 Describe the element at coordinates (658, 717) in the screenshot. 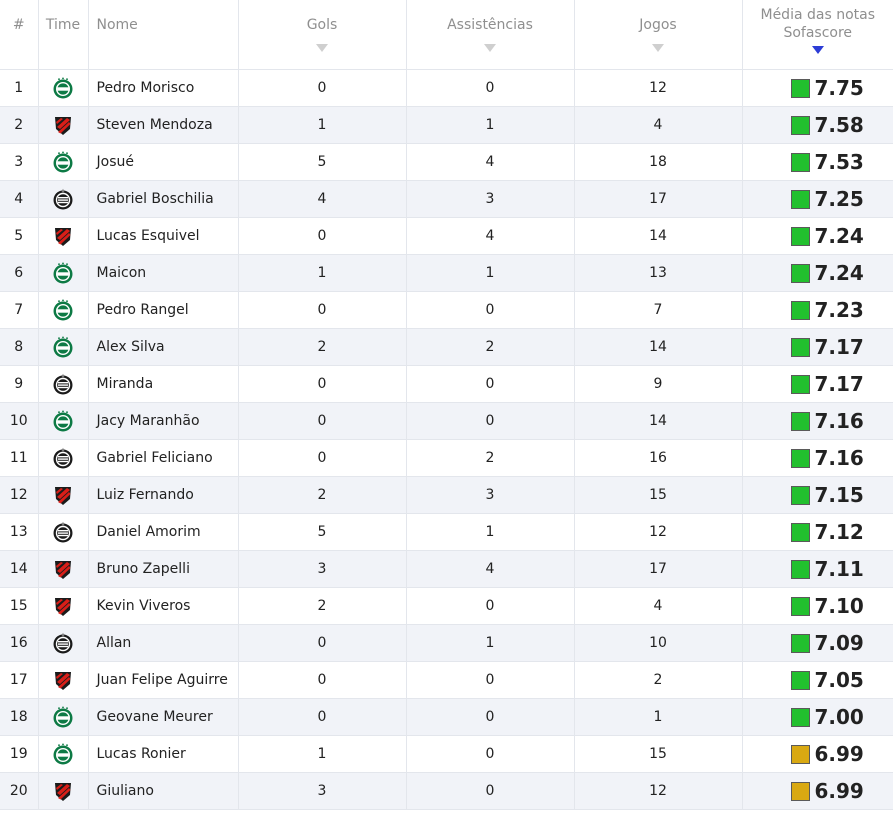

I see `games-cell: 1` at that location.